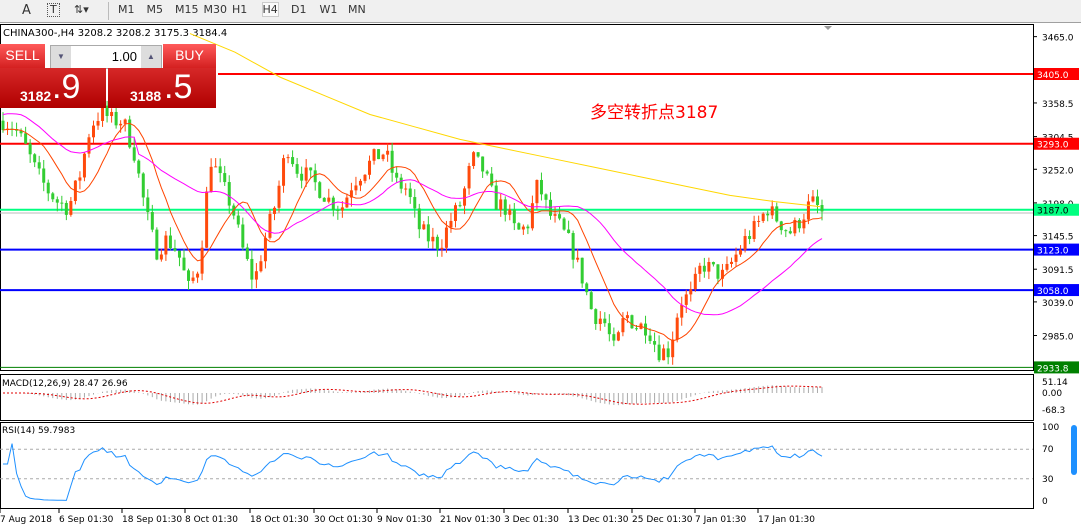  I want to click on timeframe-D1: D1, so click(299, 9).